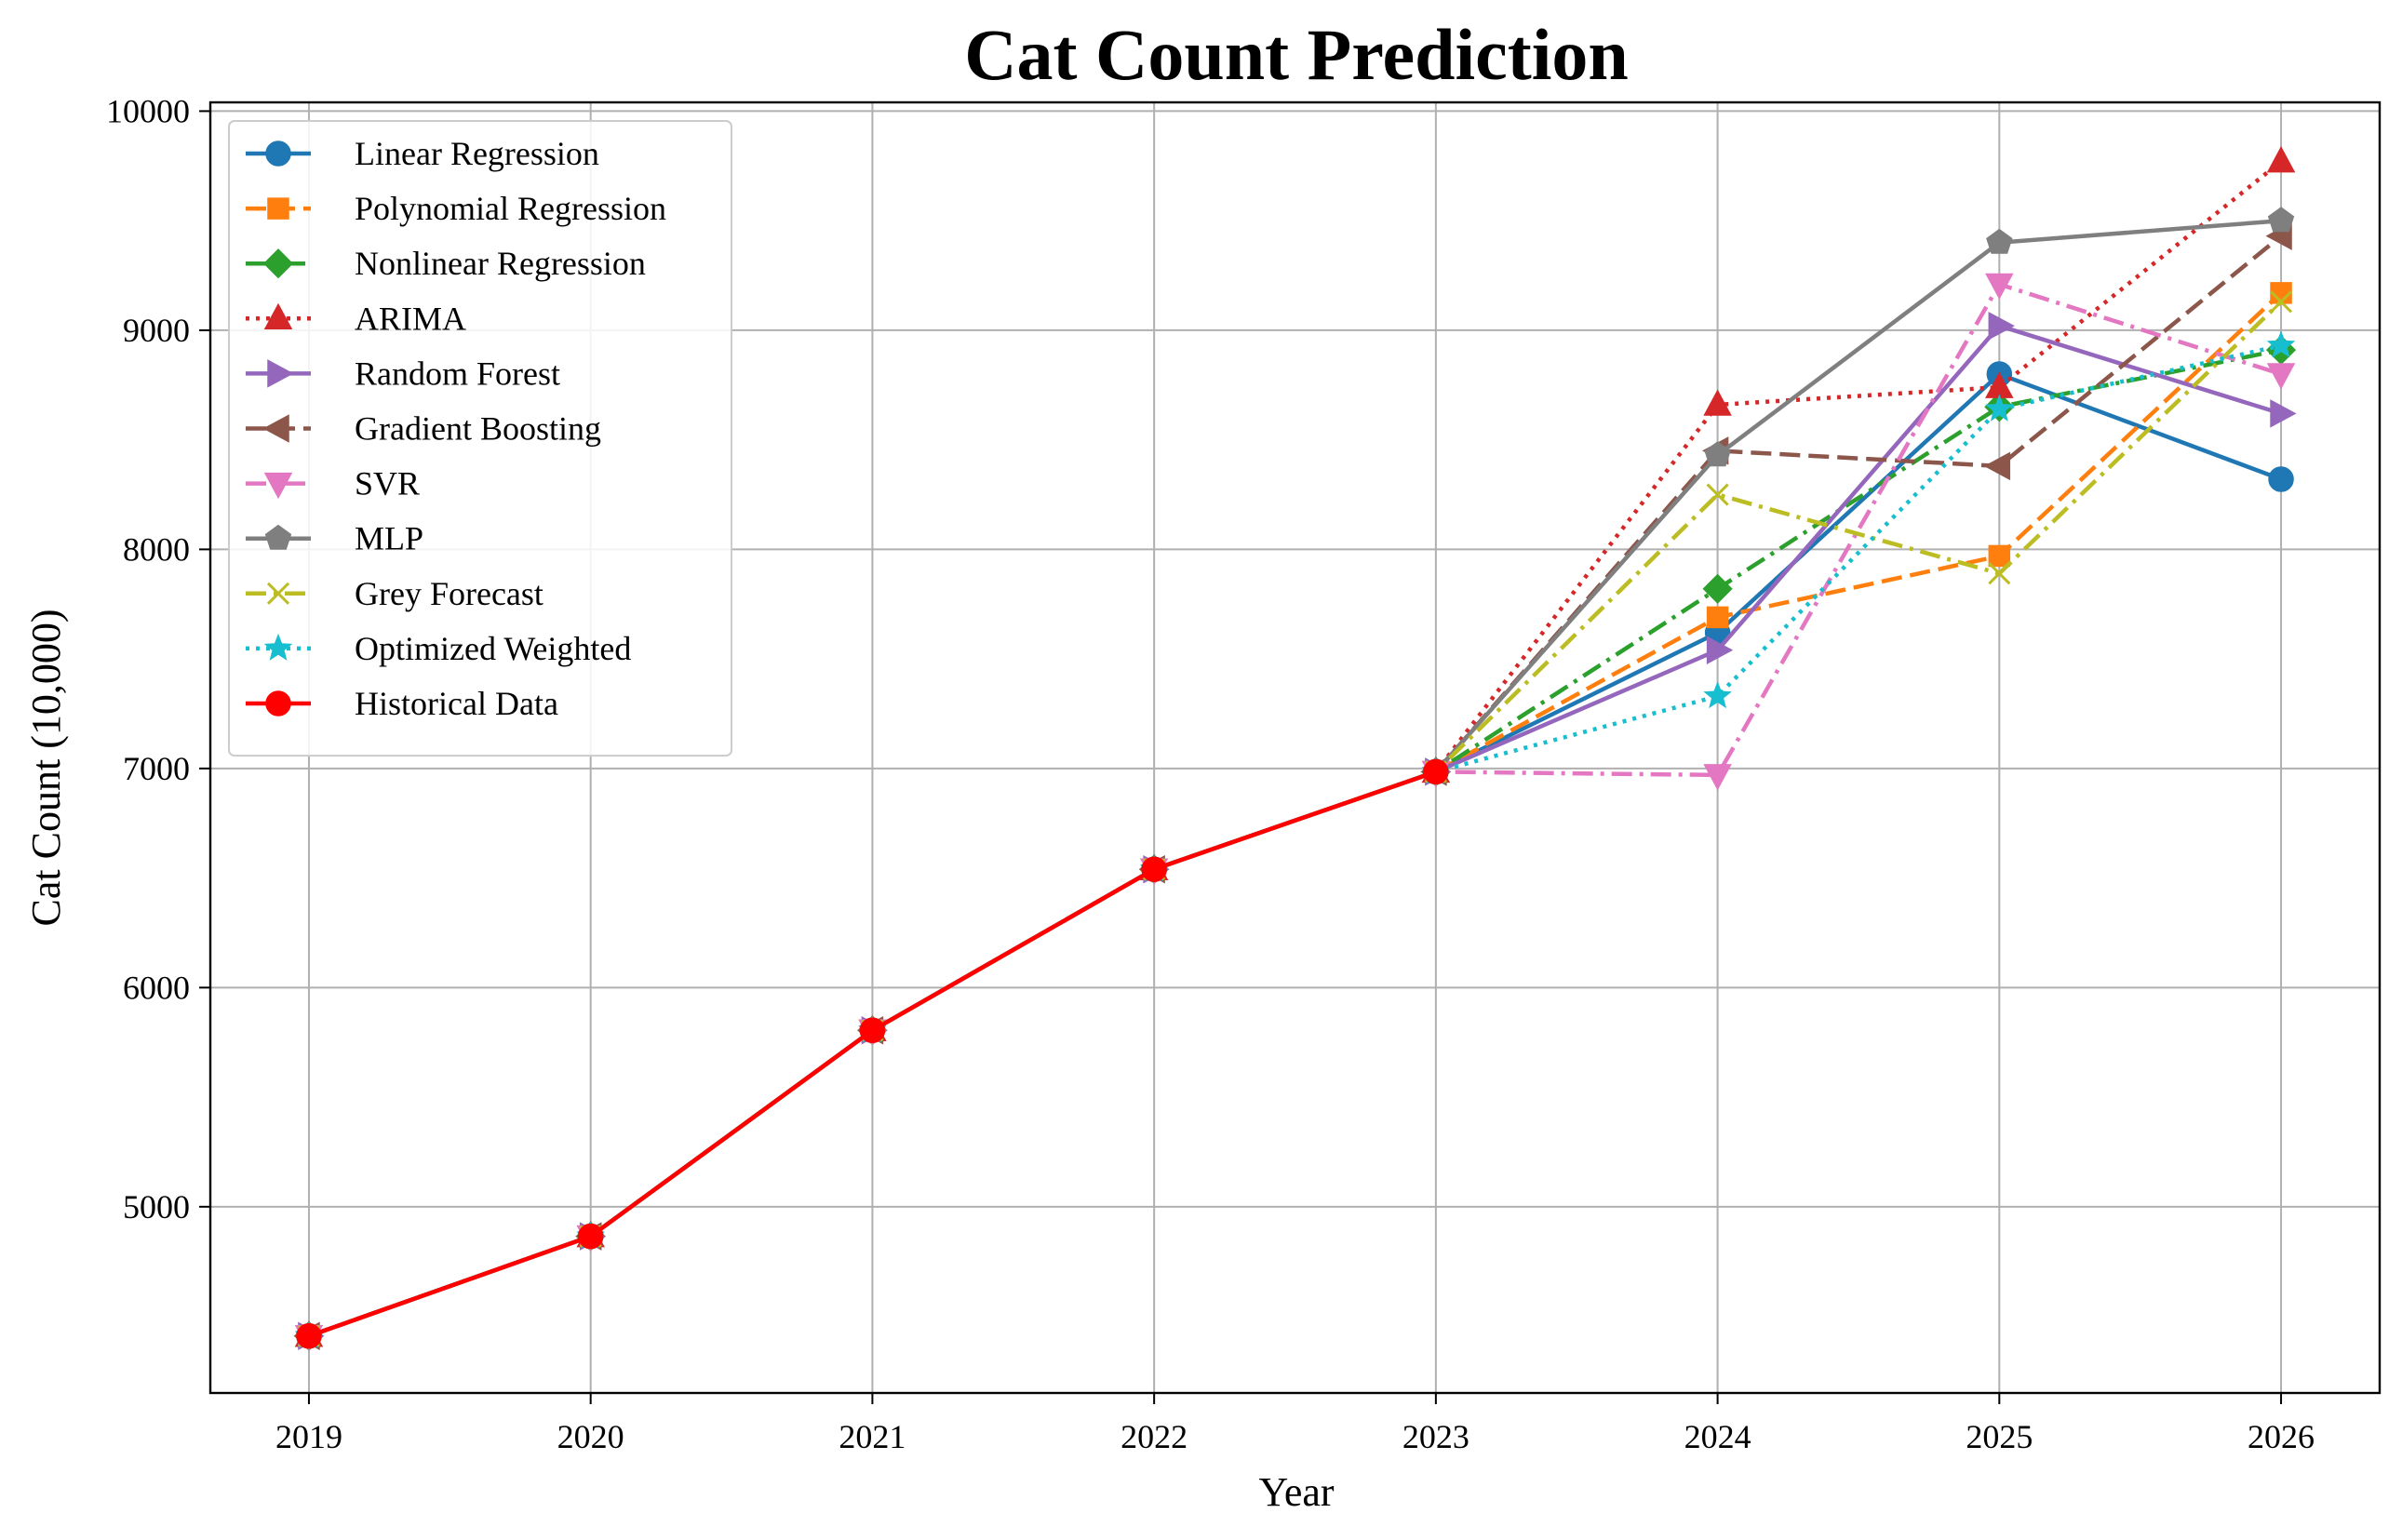 The image size is (2402, 1540). I want to click on legend-item: Optimized Weighted, so click(438, 649).